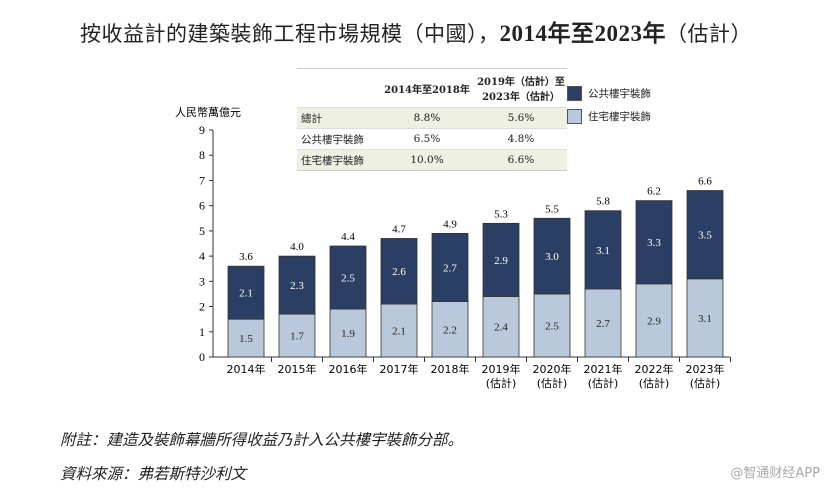 The width and height of the screenshot is (832, 495). I want to click on data-label: 3.0, so click(552, 257).